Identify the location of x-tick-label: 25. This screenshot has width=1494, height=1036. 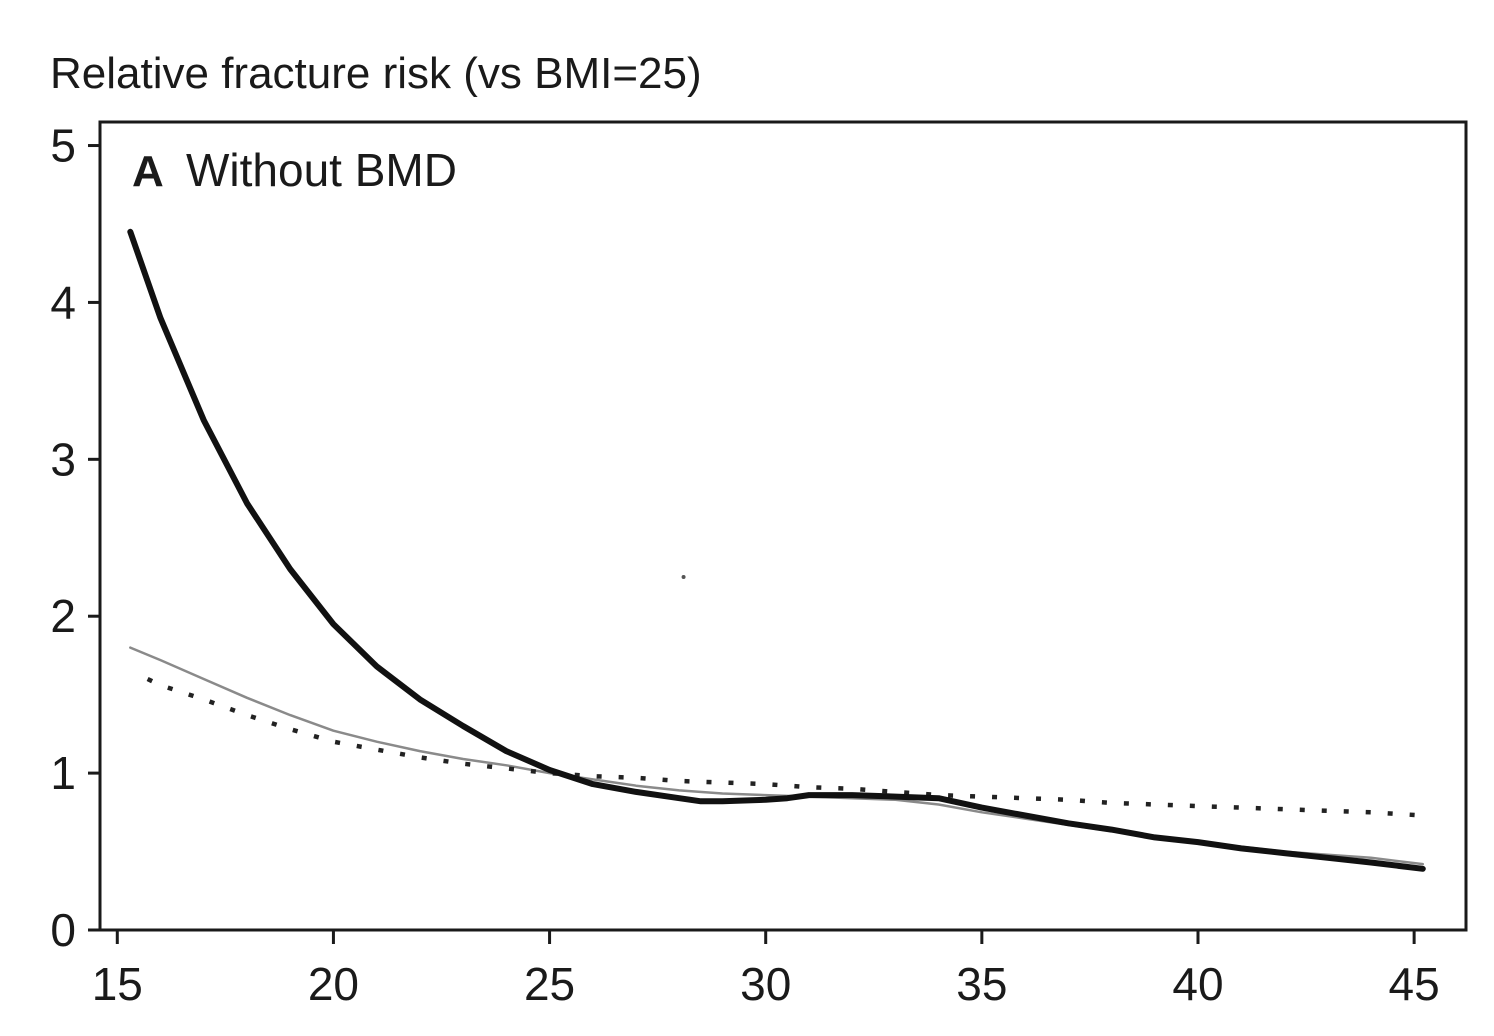
(549, 984).